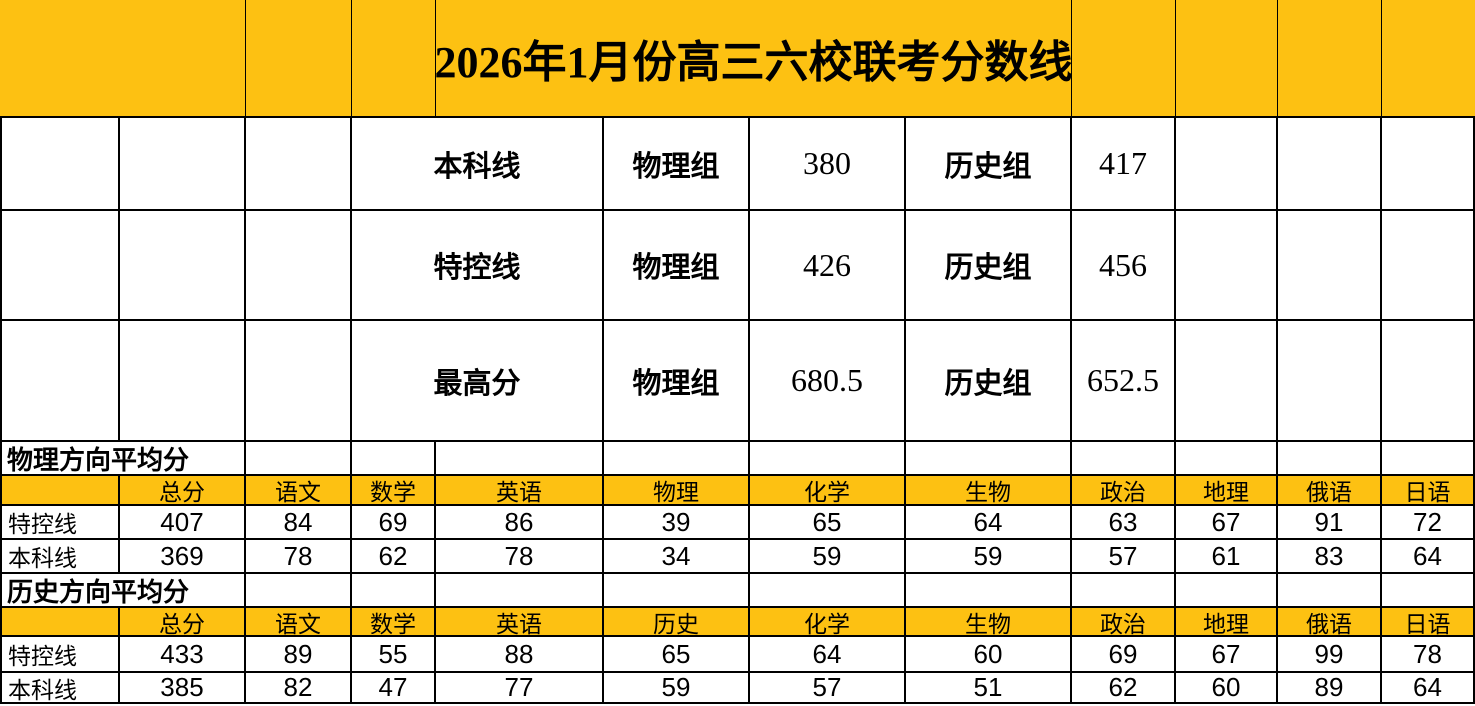 This screenshot has height=706, width=1475. I want to click on section-label-cell: 历史方向平均分, so click(123, 591).